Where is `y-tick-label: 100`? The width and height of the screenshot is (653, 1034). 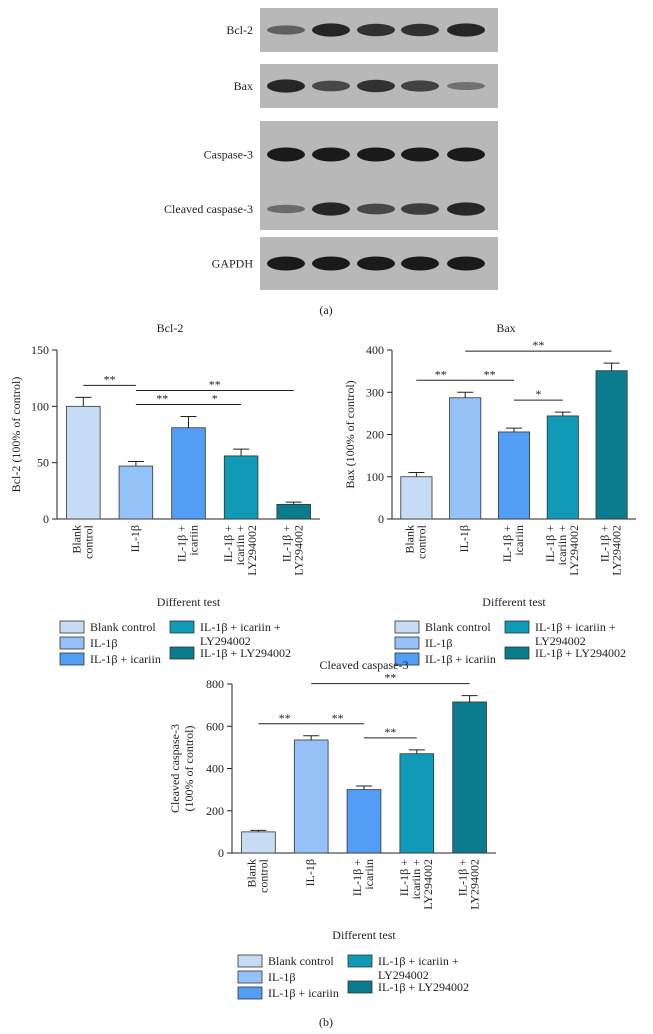 y-tick-label: 100 is located at coordinates (40, 406).